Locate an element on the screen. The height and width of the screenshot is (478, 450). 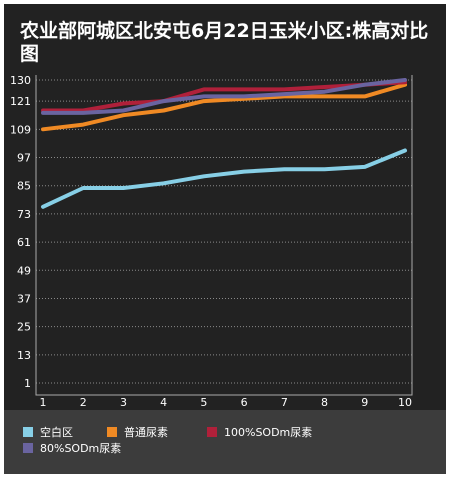
legend-label: 空白区 is located at coordinates (56, 432).